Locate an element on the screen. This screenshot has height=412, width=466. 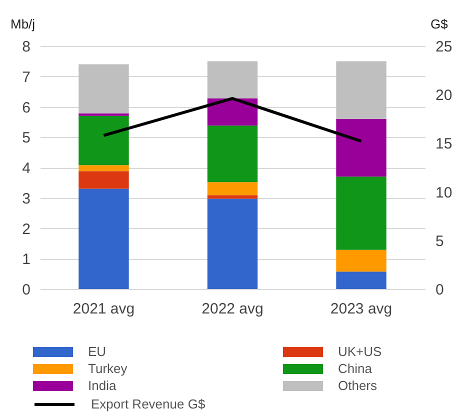
y2-axis-title: G$ is located at coordinates (439, 24).